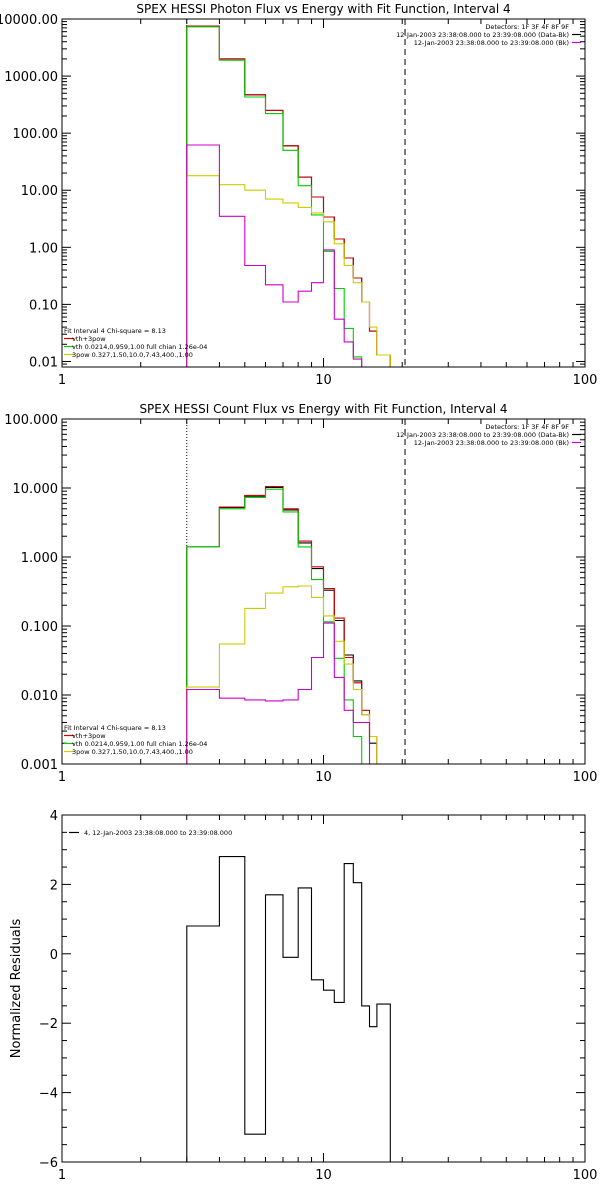 This screenshot has width=600, height=1200. Describe the element at coordinates (43, 362) in the screenshot. I see `y-tick-label: 0.01` at that location.